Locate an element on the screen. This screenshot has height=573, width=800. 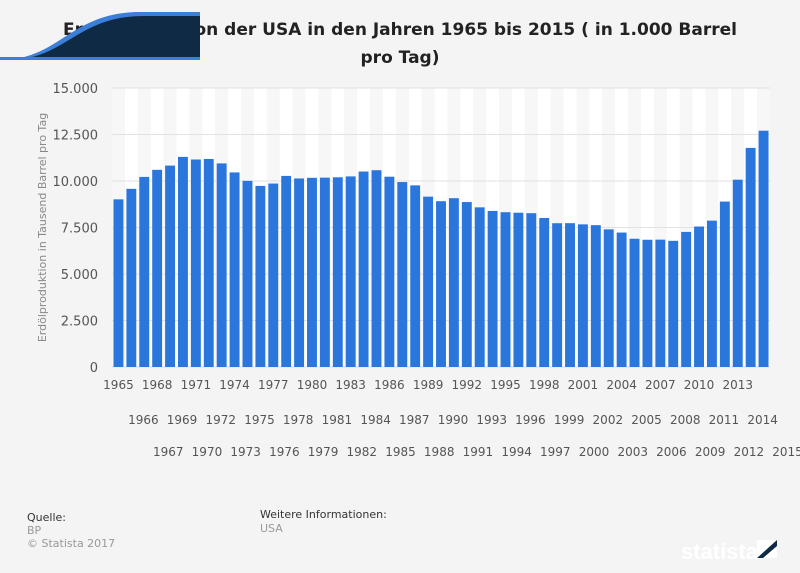
y-tick-label: 7.500 is located at coordinates (79, 229).